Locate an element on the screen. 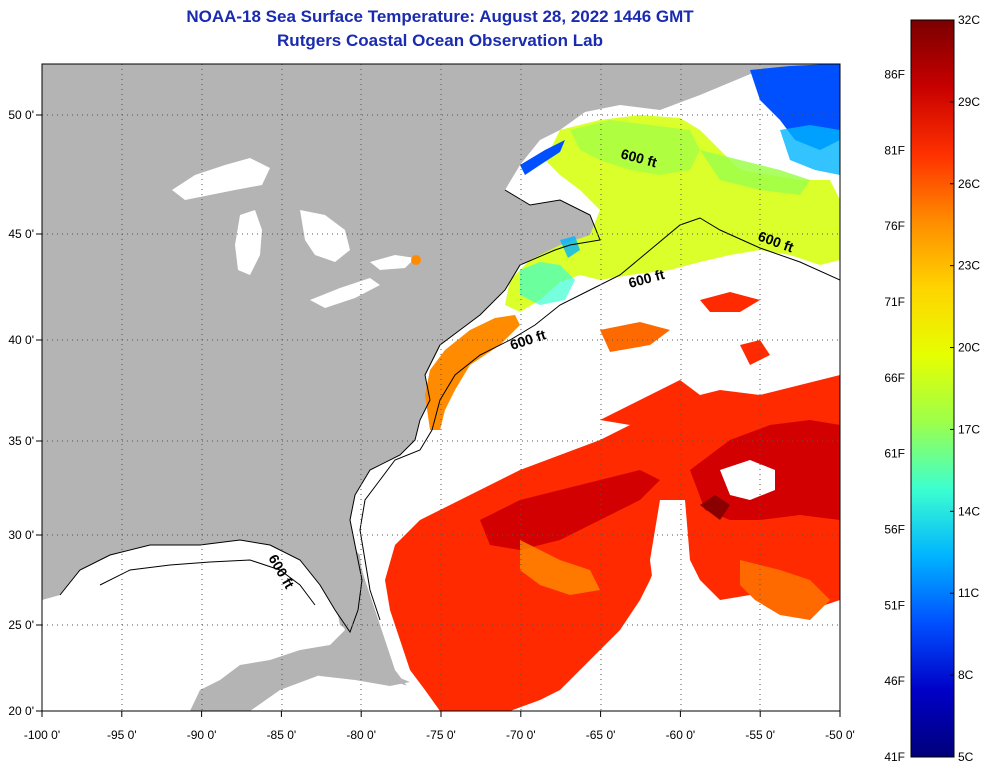 The height and width of the screenshot is (770, 984). x-tick-label: -90 0' is located at coordinates (202, 735).